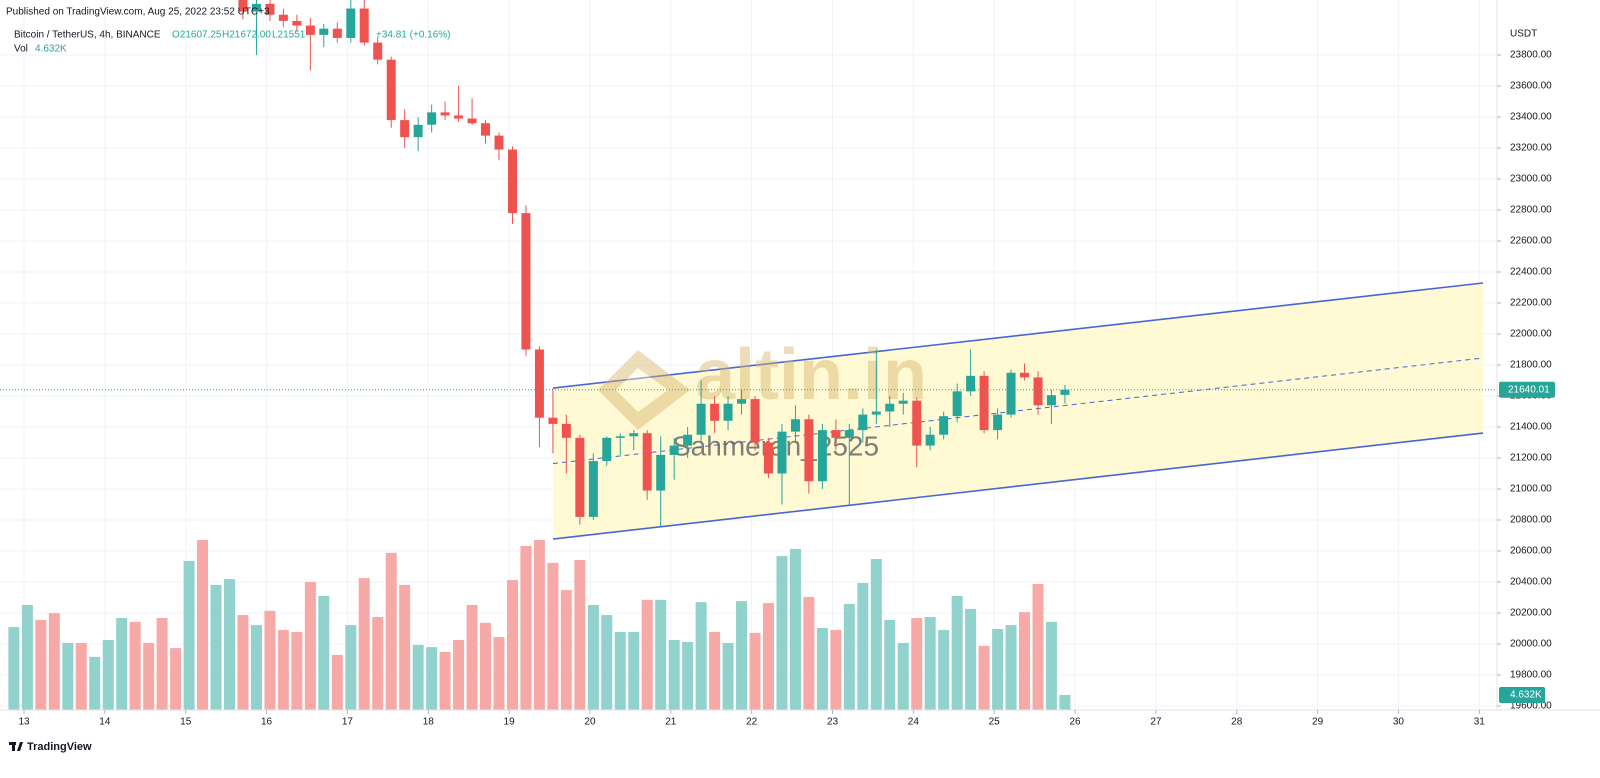 The image size is (1600, 778). What do you see at coordinates (1531, 117) in the screenshot?
I see `y-tick-label: 23400.00` at bounding box center [1531, 117].